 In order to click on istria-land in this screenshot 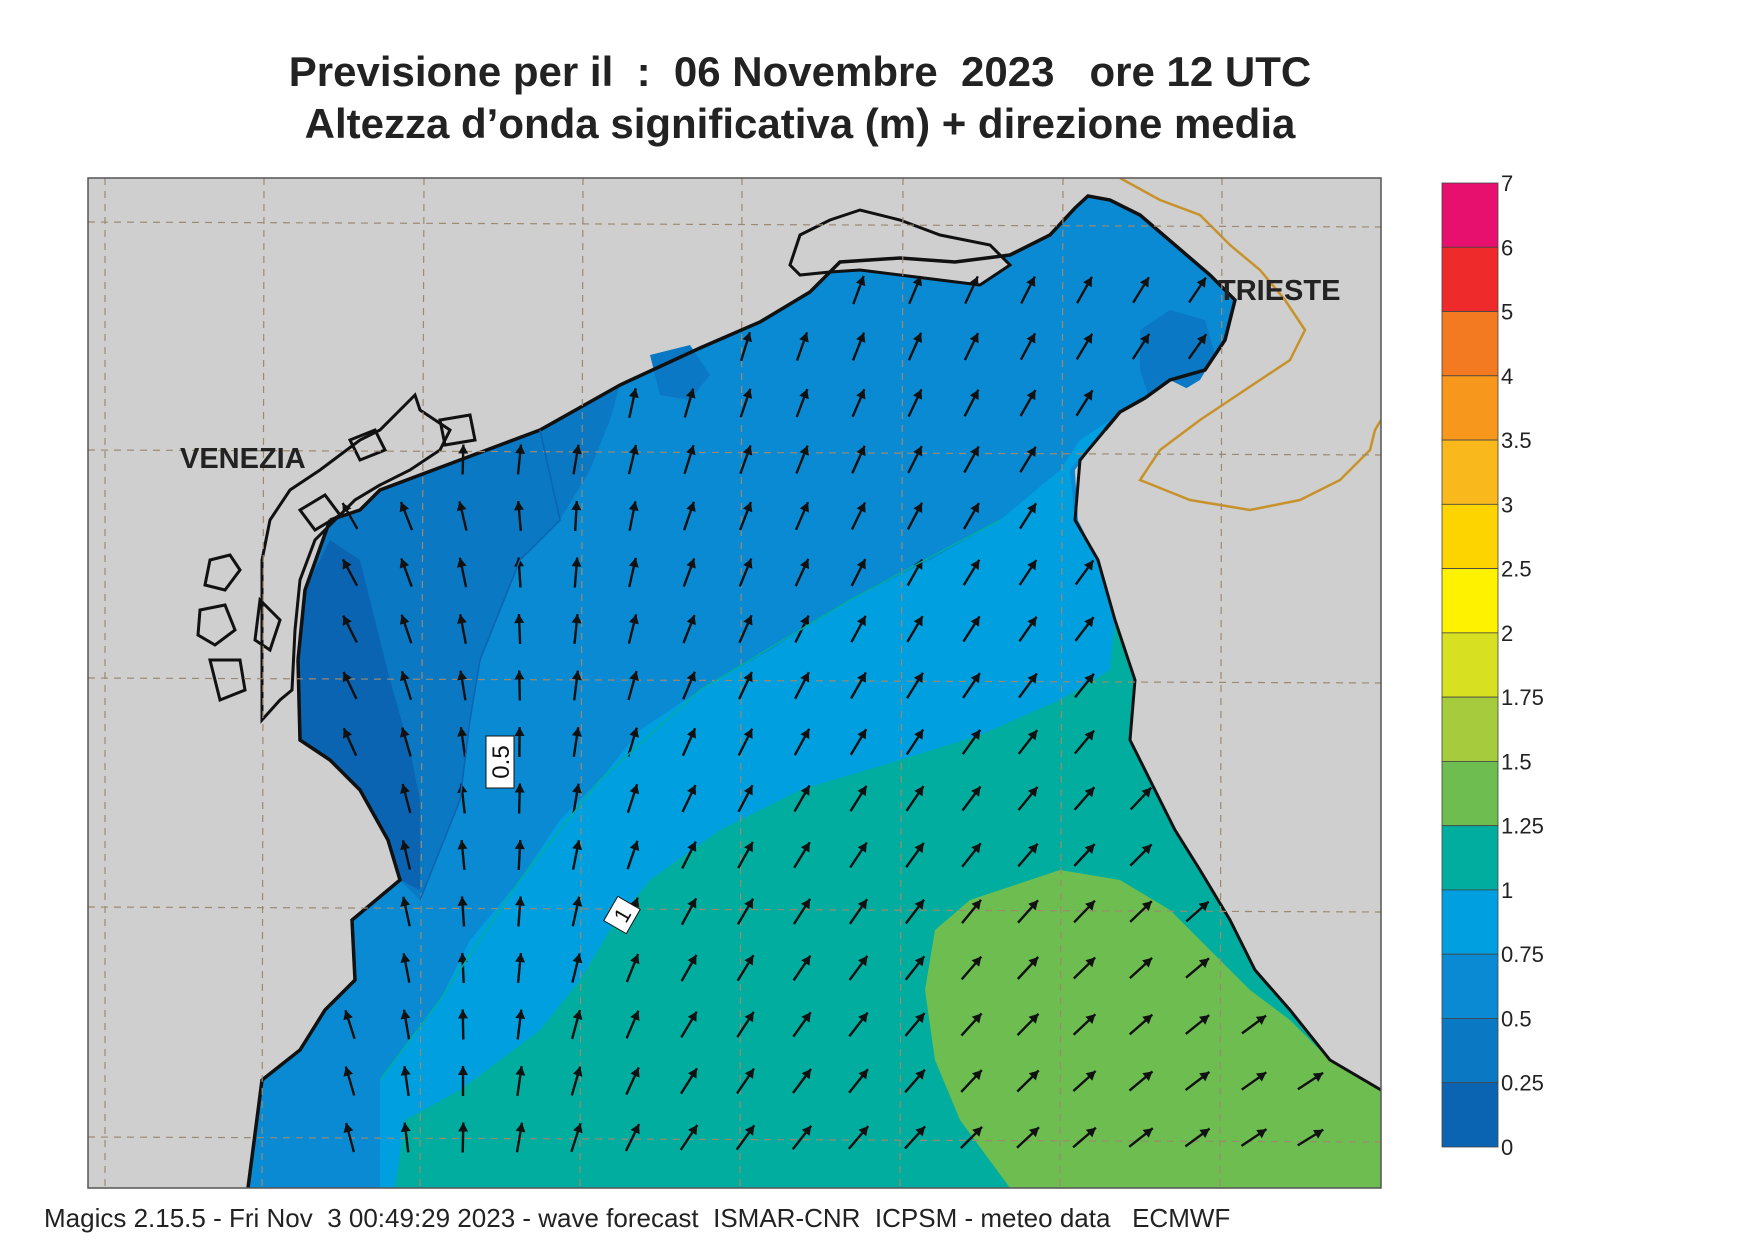, I will do `click(1228, 735)`.